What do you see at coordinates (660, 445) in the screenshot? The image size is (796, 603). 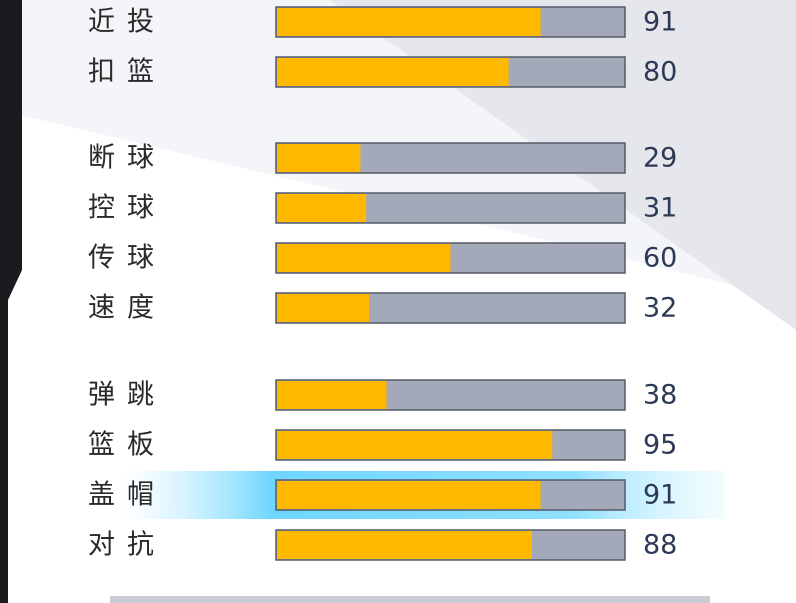 I see `stat-value: 95` at bounding box center [660, 445].